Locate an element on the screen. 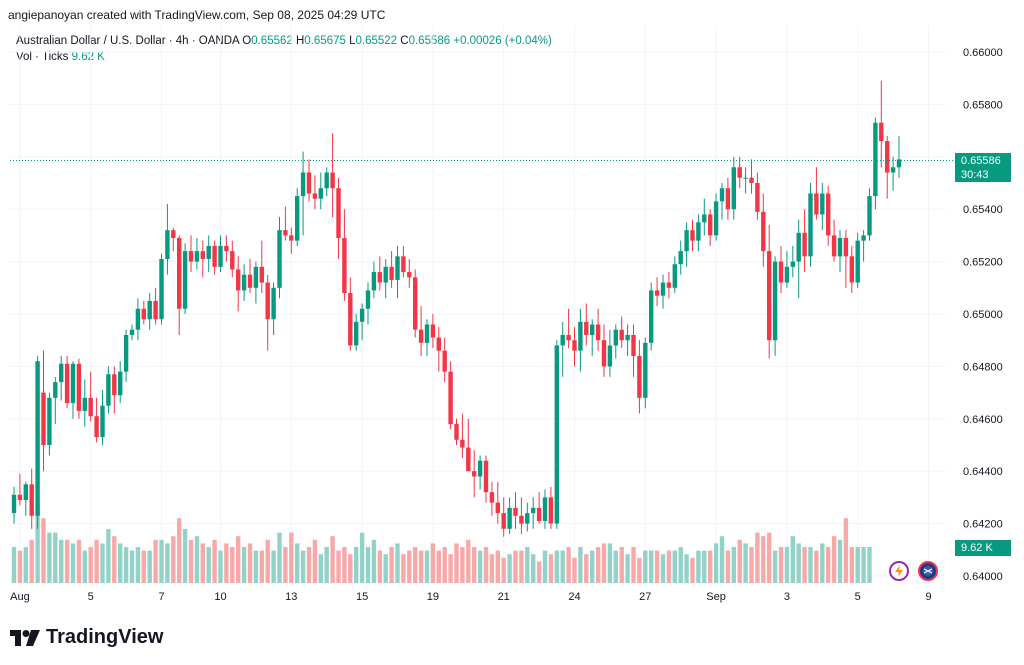 The width and height of the screenshot is (1024, 665). flag-icon is located at coordinates (928, 571).